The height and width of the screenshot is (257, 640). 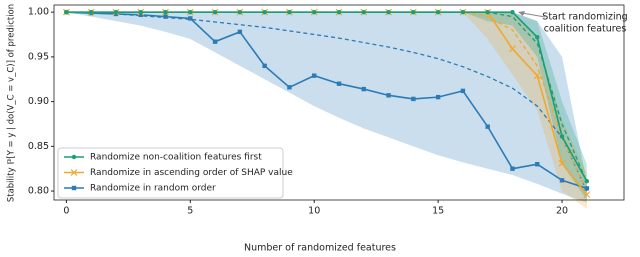 What do you see at coordinates (314, 211) in the screenshot?
I see `x-tick-label: 10` at bounding box center [314, 211].